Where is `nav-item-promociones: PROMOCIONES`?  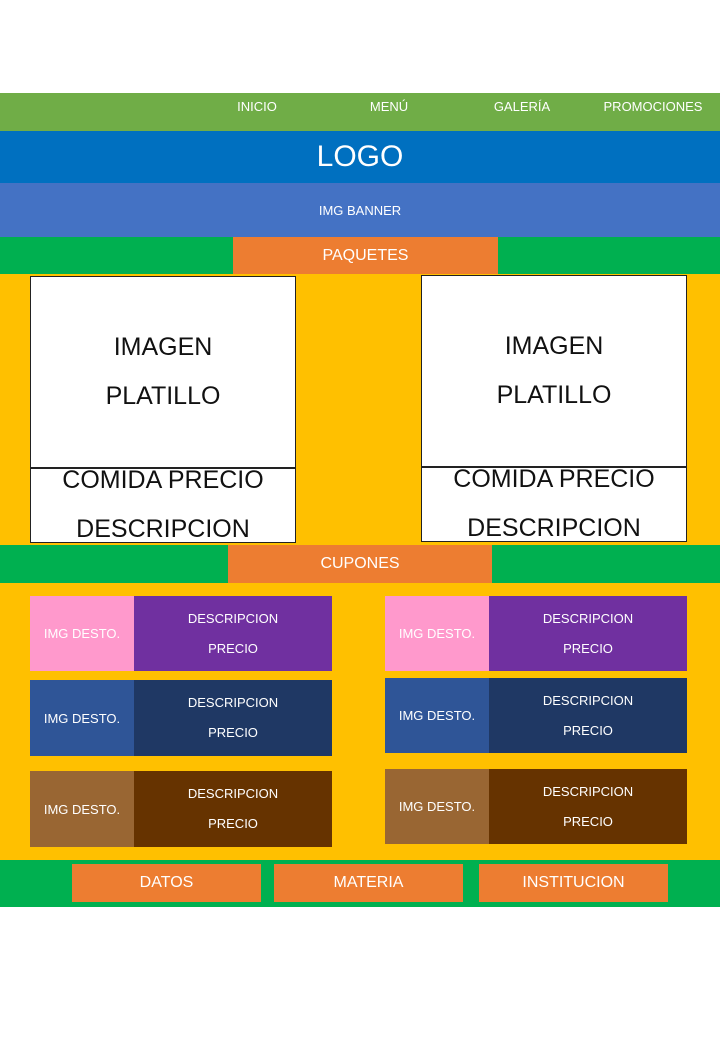
nav-item-promociones: PROMOCIONES is located at coordinates (653, 106).